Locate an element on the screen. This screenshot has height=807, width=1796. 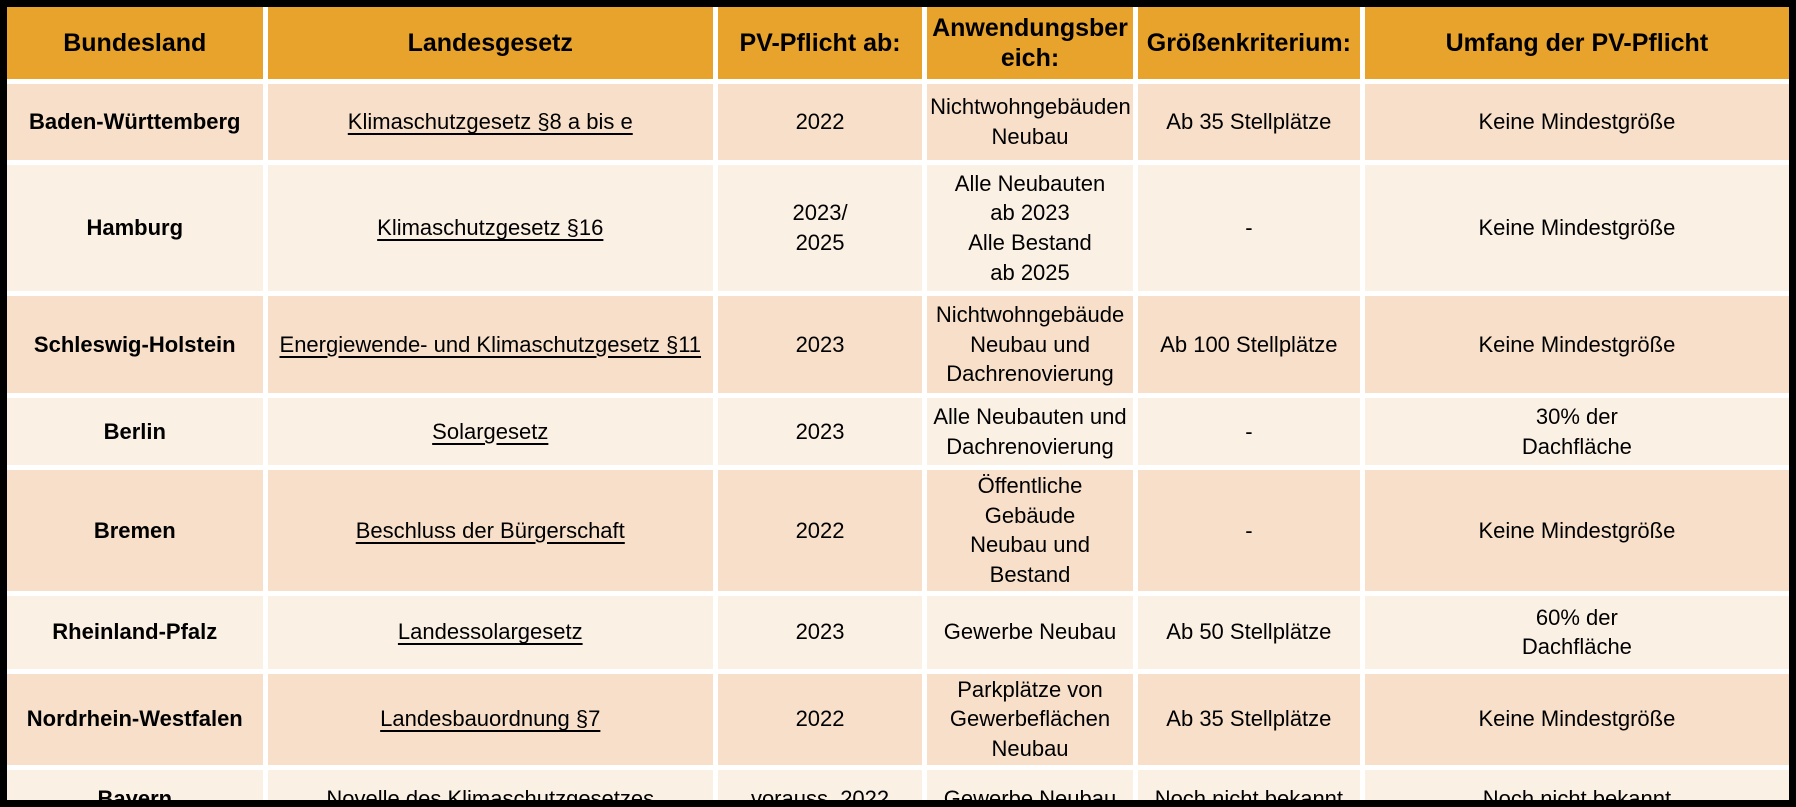
cell-bundesland: Schleswig-Holstein is located at coordinates (135, 344).